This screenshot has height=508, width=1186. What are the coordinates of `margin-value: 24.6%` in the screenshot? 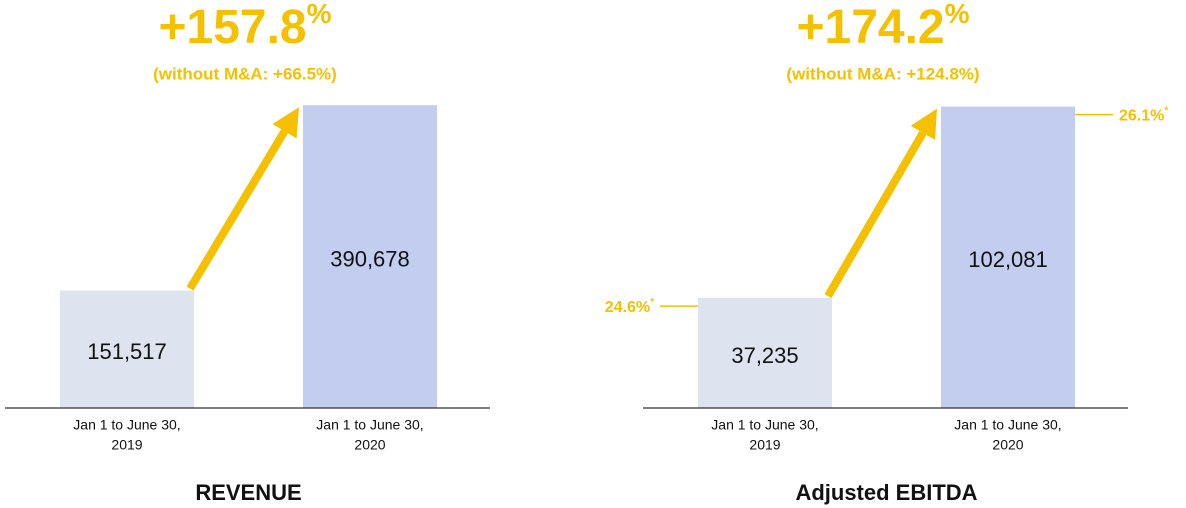 It's located at (627, 307).